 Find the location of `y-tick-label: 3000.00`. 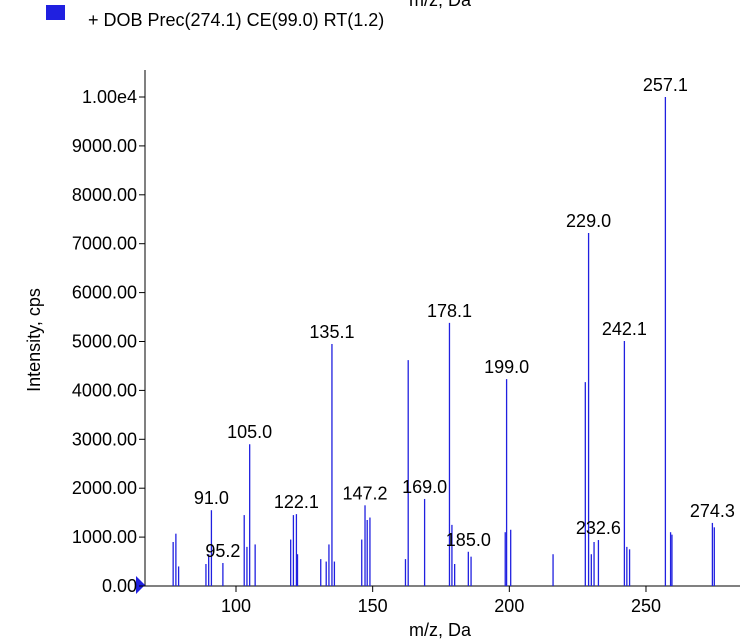

y-tick-label: 3000.00 is located at coordinates (104, 439).